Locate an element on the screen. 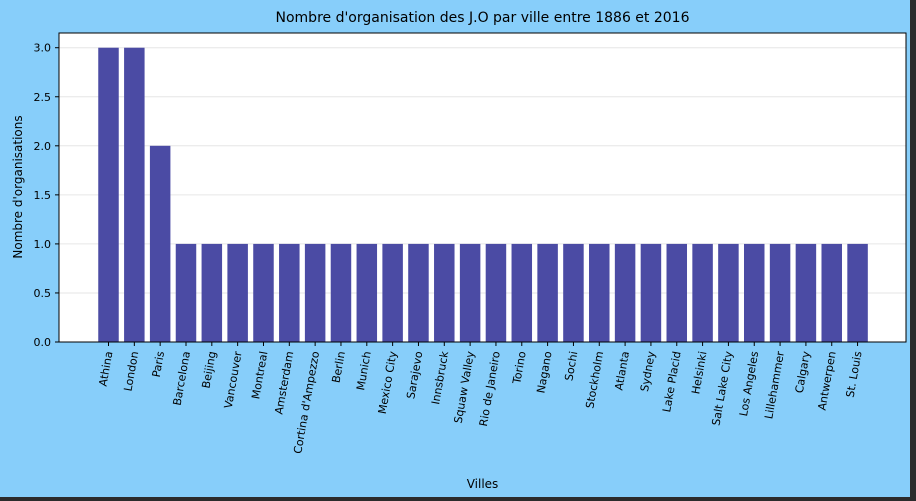 The height and width of the screenshot is (501, 916). x-tick-label: Rio de Janeiro is located at coordinates (490, 388).